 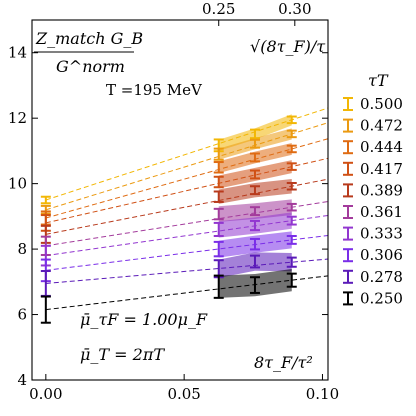 What do you see at coordinates (122, 354) in the screenshot?
I see `scheme-mu-T: μ̄_T = 2πT` at bounding box center [122, 354].